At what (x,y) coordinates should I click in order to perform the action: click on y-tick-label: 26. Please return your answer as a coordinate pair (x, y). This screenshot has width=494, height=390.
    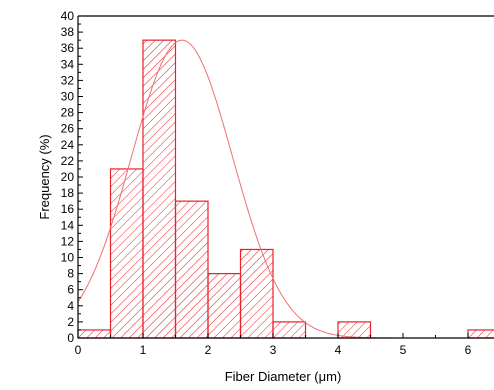
    Looking at the image, I should click on (68, 129).